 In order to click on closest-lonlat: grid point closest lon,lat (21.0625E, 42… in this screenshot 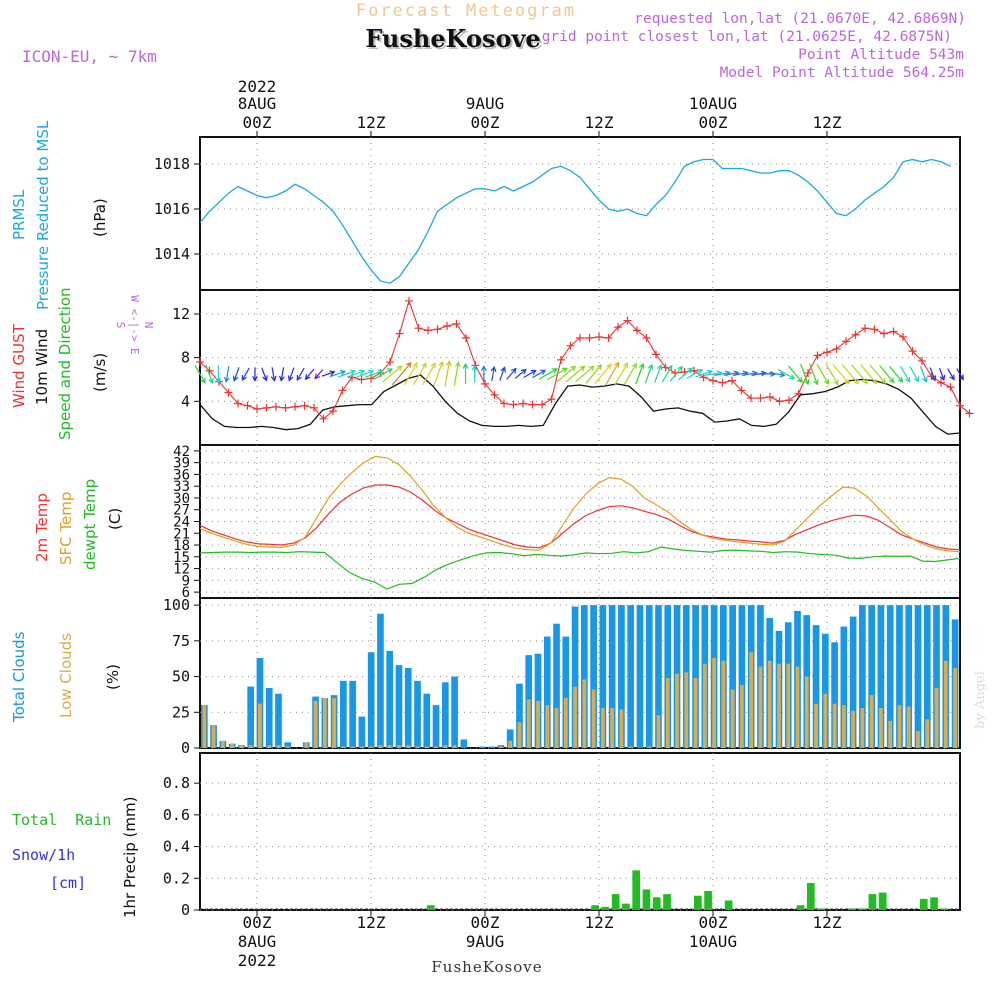, I will do `click(747, 37)`.